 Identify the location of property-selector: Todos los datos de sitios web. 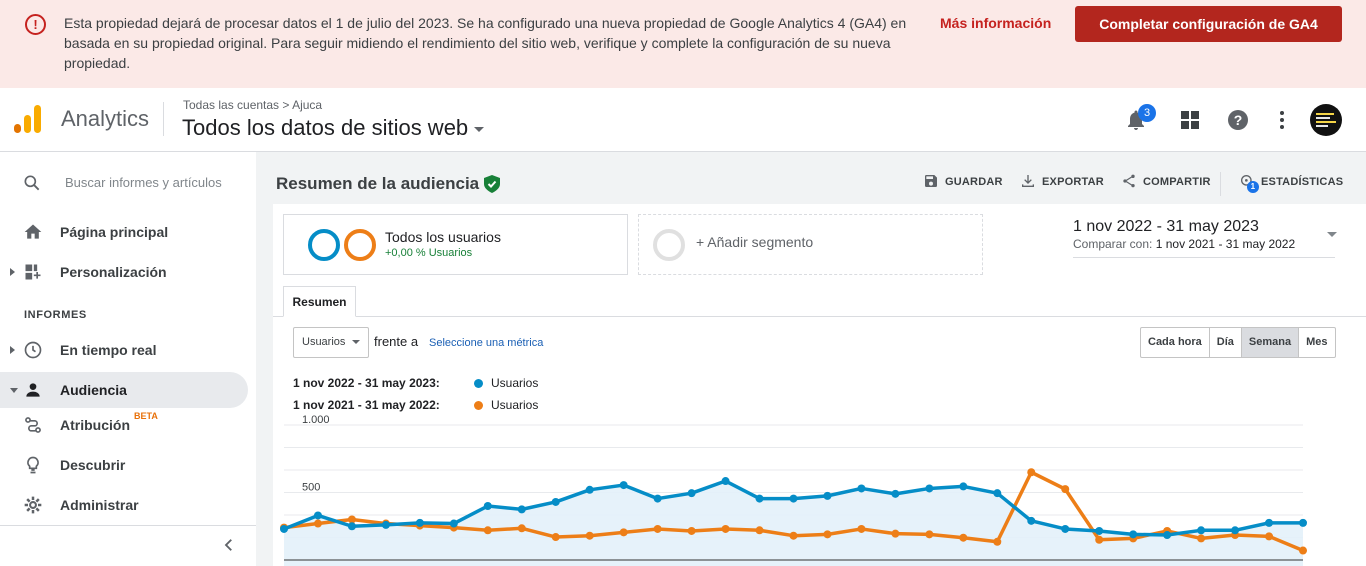
(333, 128).